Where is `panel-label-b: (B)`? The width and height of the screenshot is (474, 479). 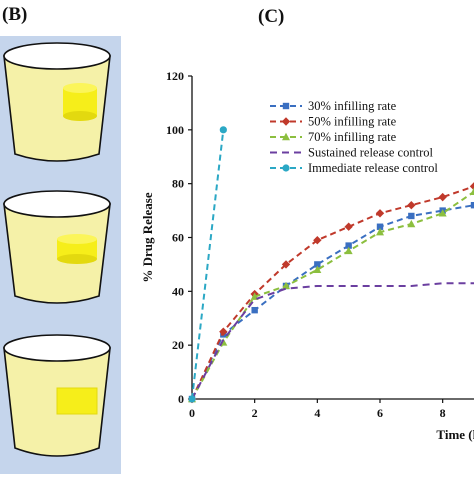 panel-label-b: (B) is located at coordinates (15, 14).